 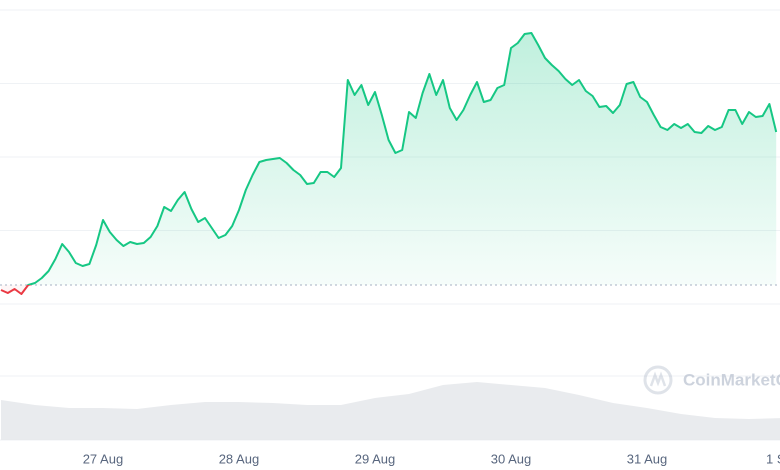 I want to click on watermark-logo, so click(x=658, y=380).